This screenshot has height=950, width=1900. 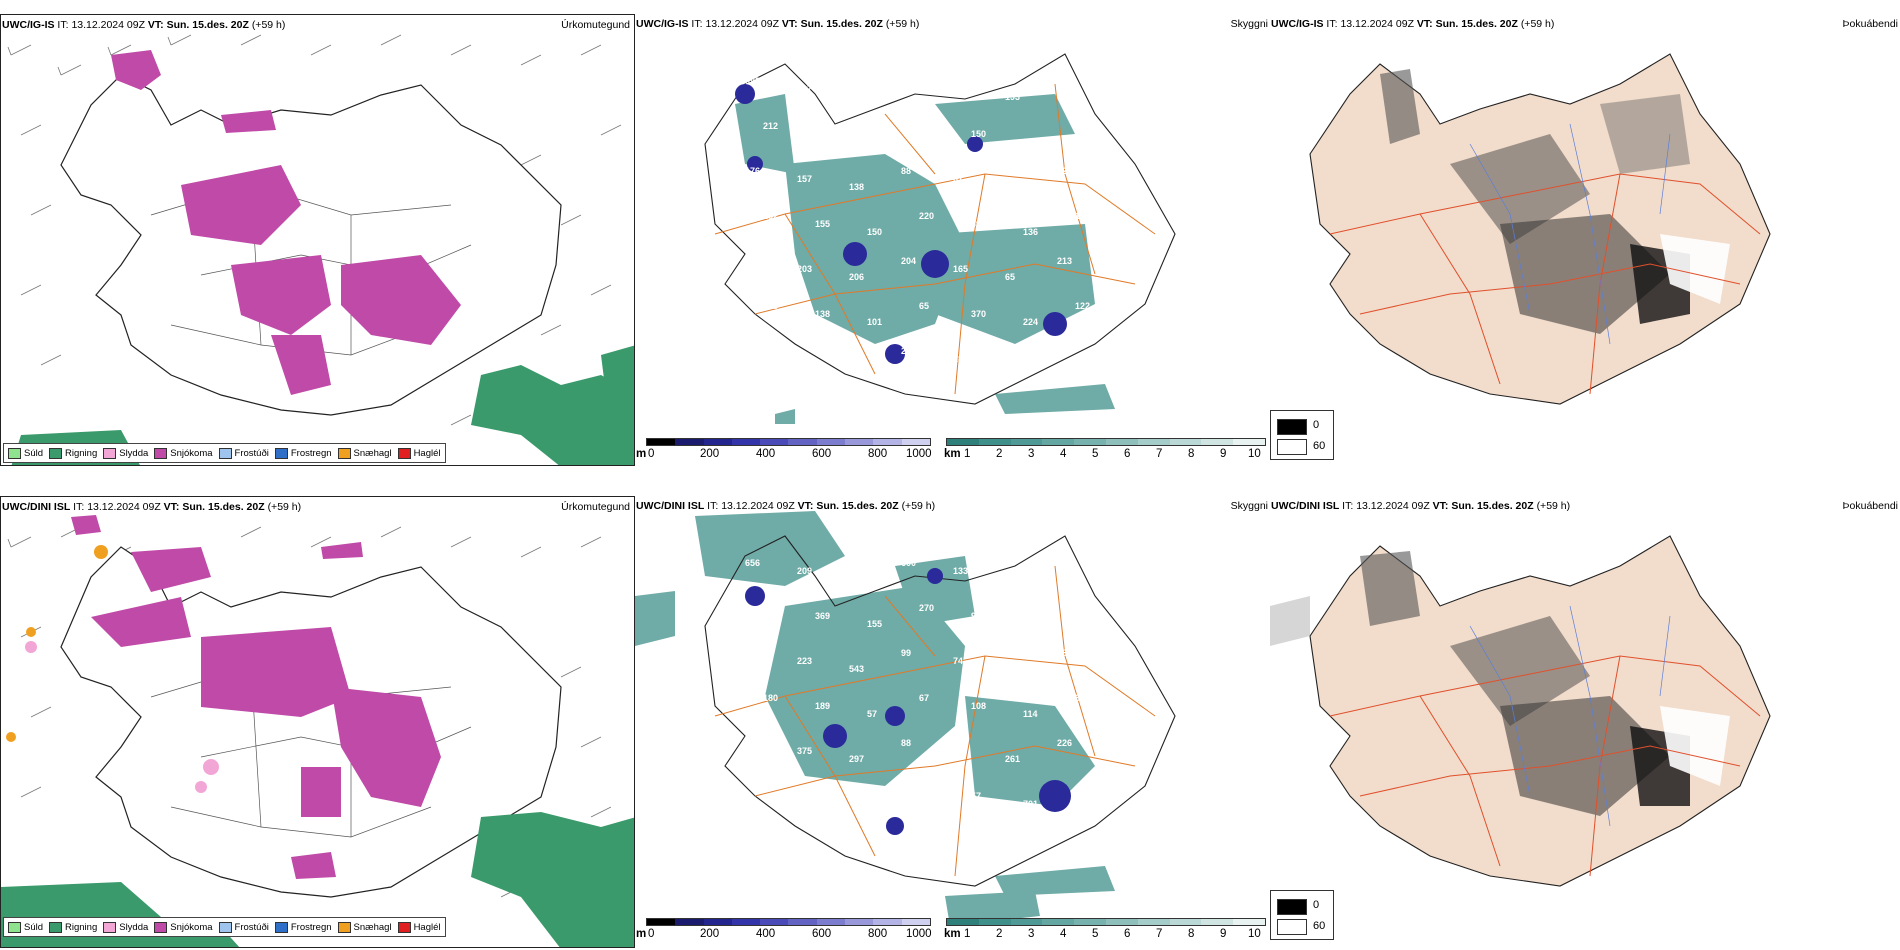 What do you see at coordinates (924, 698) in the screenshot?
I see `cloud-height-label: 67` at bounding box center [924, 698].